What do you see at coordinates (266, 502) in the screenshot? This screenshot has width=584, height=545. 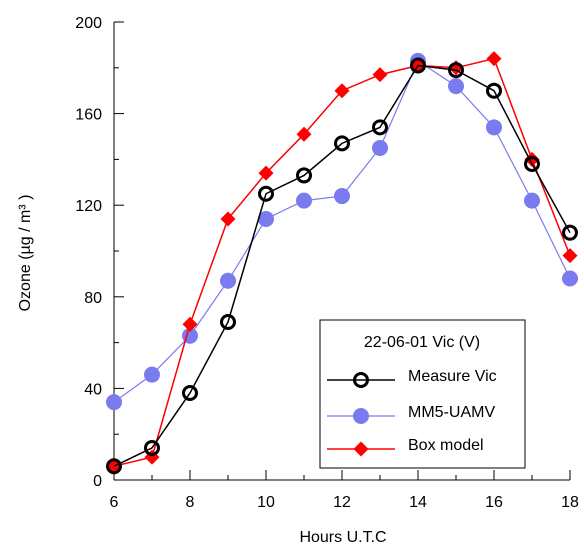 I see `x-tick-label: 10` at bounding box center [266, 502].